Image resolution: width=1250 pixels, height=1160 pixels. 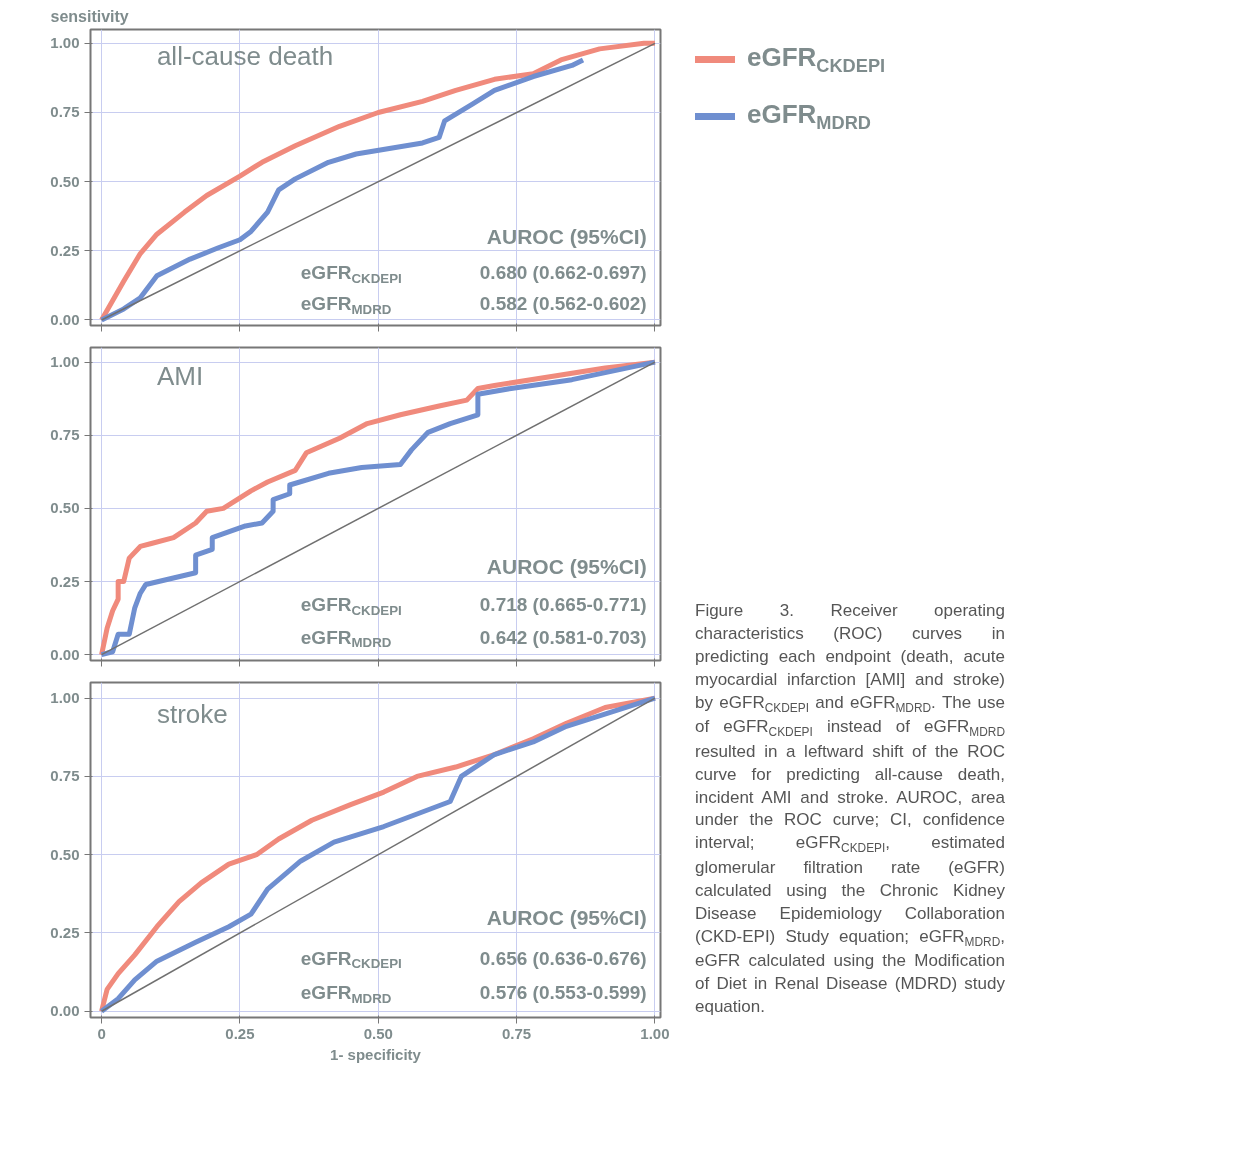 I want to click on text: Figure 3. Receiver operating characteristics (ROC) curves in predicting each endpoint (death, acute myocardial infarction [AMI] and stroke) by eGFR$_{CKDEPI}$ and eGFR$_{MDRD}$. The use of eGFR$_{CKDEPI}$ instead of eGFR$_{MDRD}$ resulted in a leftward shift of the ROC curve for predicting all-cause death, incident AMI and stroke. AUROC, area under the ROC curve; CI, confidence interval; eGFR$_{CKDEPI}$, estimated glomerular filtration rate (eGFR) calculated using the Chronic Kidney Disease Epidemiology Collaboration (CKD-EPI) Study equation; eGFR$_{MDRD}$, eGFR calculated using the Modification of Diet in Renal Disease (MDRD) study equation., so click(x=850, y=808).